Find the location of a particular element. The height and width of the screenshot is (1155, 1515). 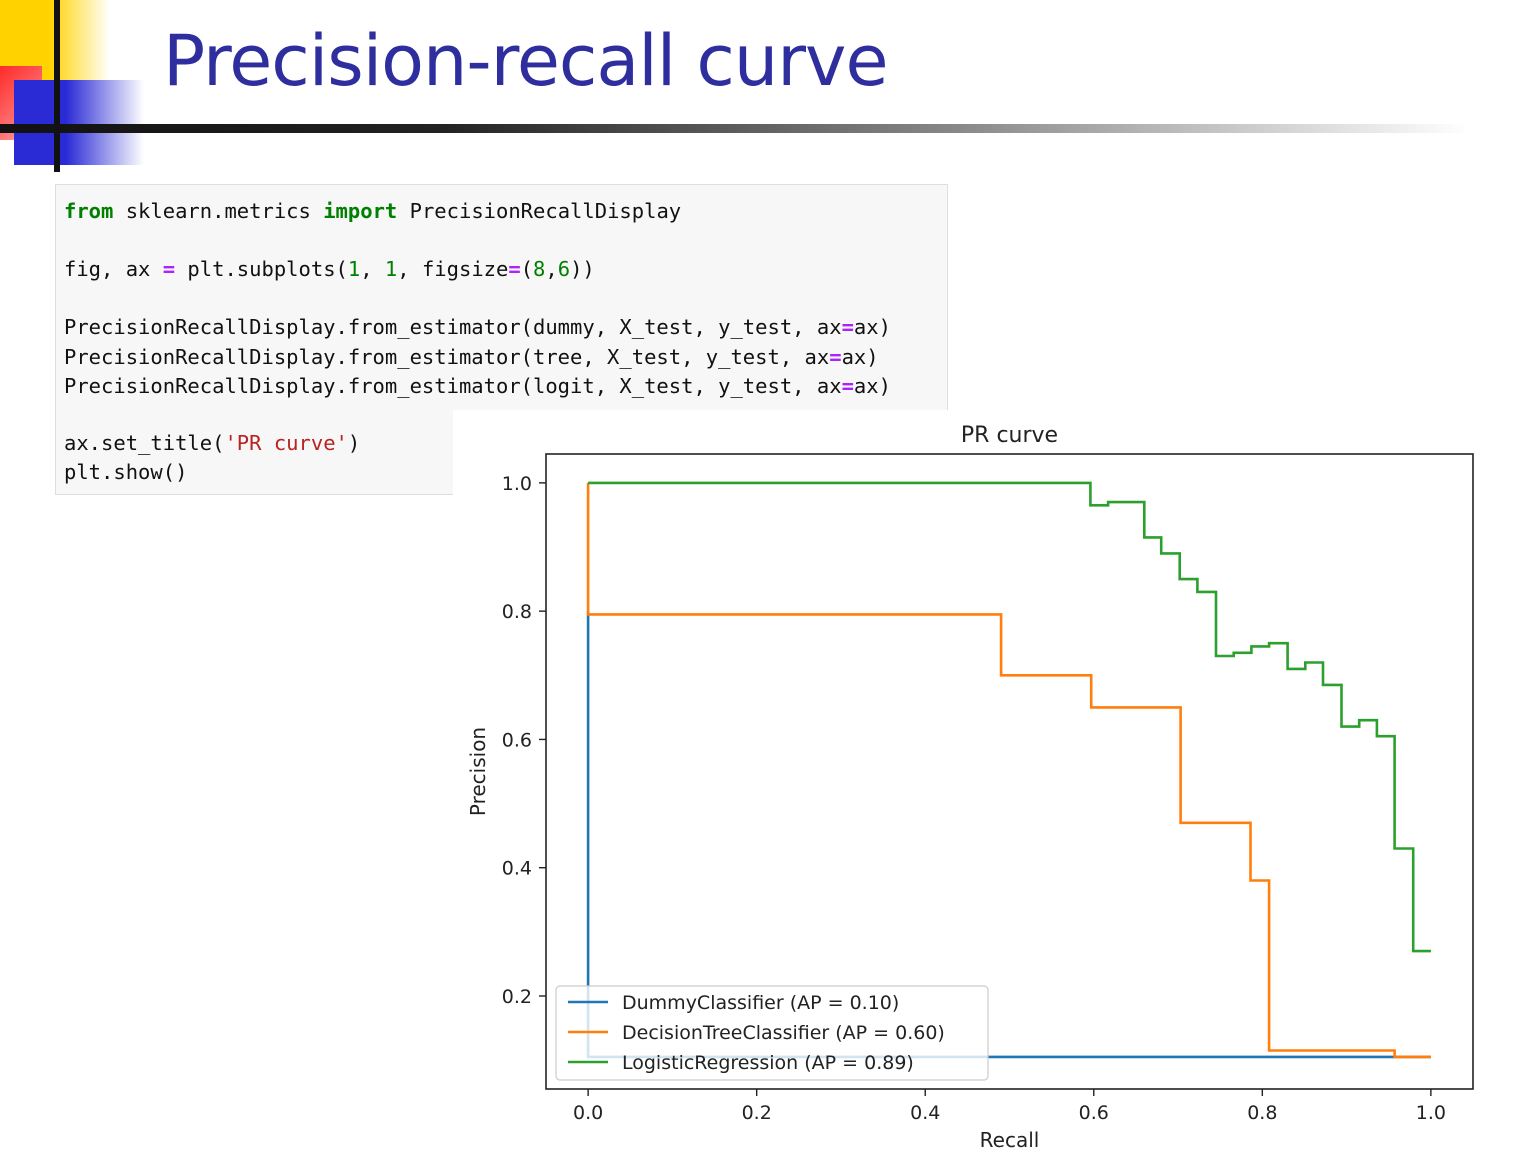

y-tick-label: 1.0 is located at coordinates (517, 484).